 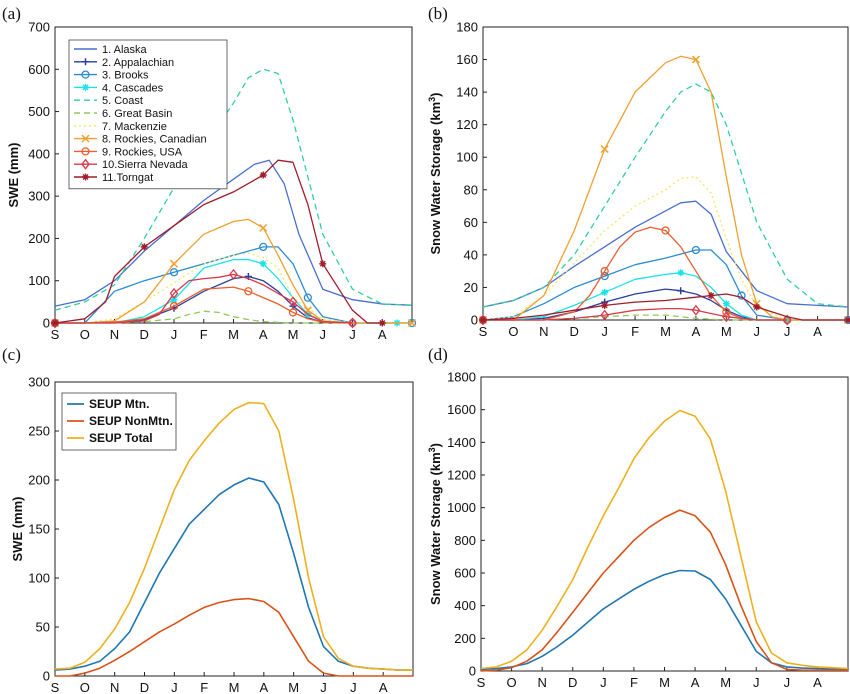 I want to click on legend-entry-2: 2. Appalachian, so click(x=138, y=63).